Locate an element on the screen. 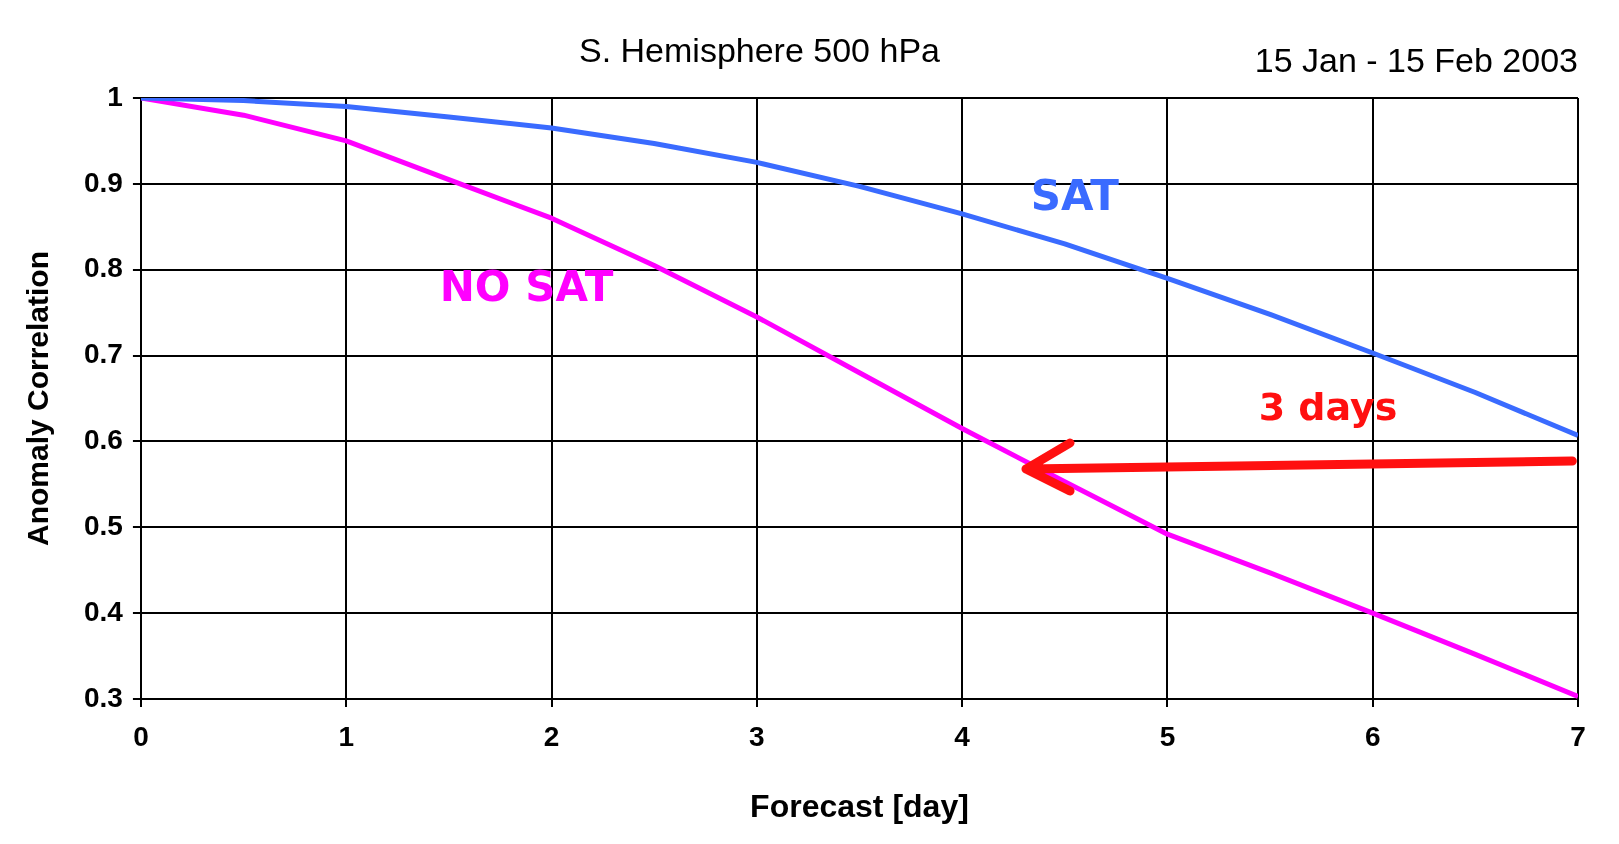 The height and width of the screenshot is (844, 1619). x-axis-title: Forecast [day] is located at coordinates (859, 805).